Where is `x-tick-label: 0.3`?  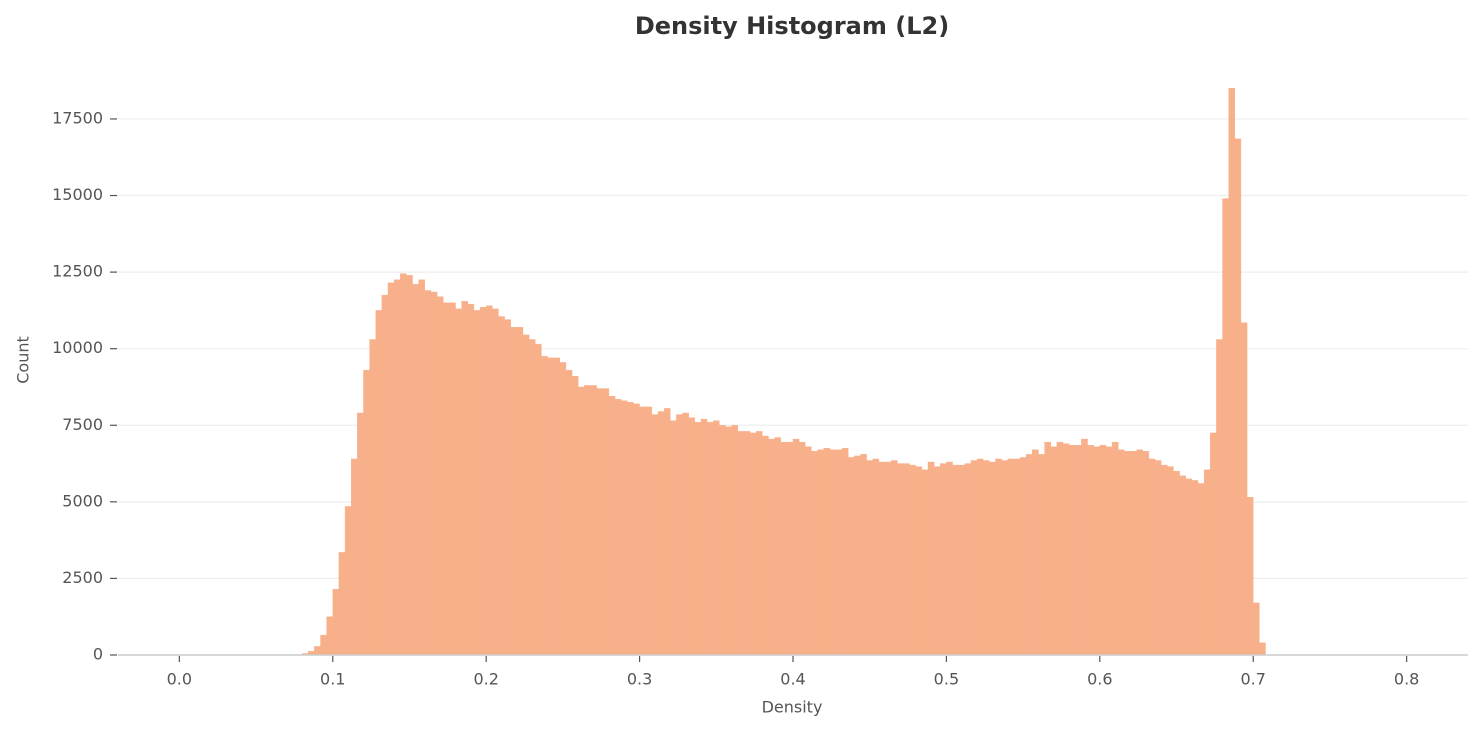
x-tick-label: 0.3 is located at coordinates (639, 679).